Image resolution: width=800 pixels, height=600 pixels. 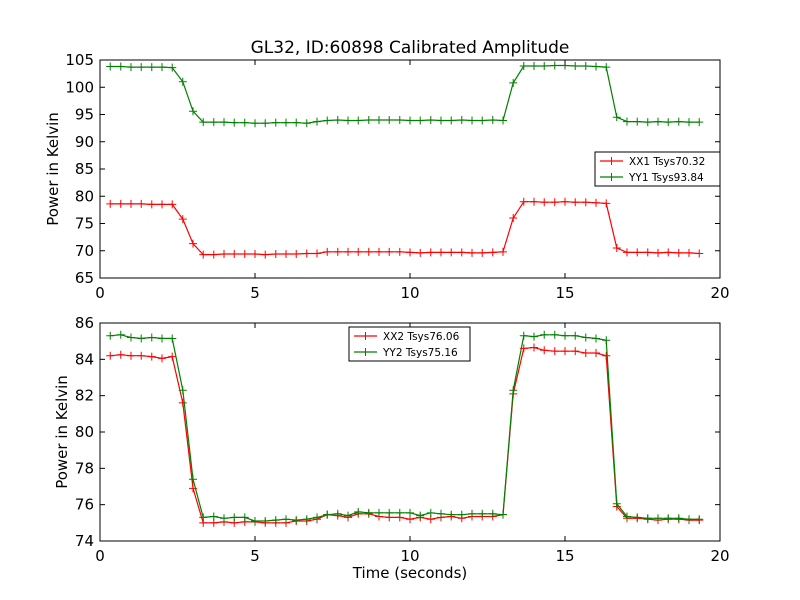 I want to click on x-axis-label: Time (seconds), so click(x=410, y=573).